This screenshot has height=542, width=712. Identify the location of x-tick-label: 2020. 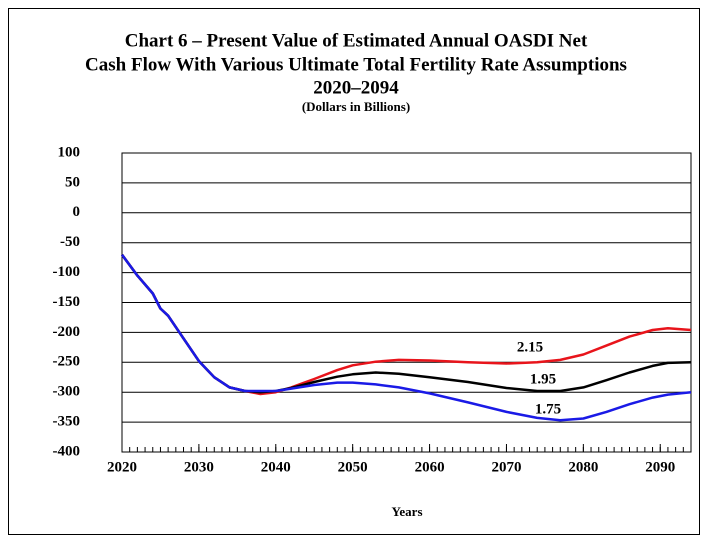
(122, 467).